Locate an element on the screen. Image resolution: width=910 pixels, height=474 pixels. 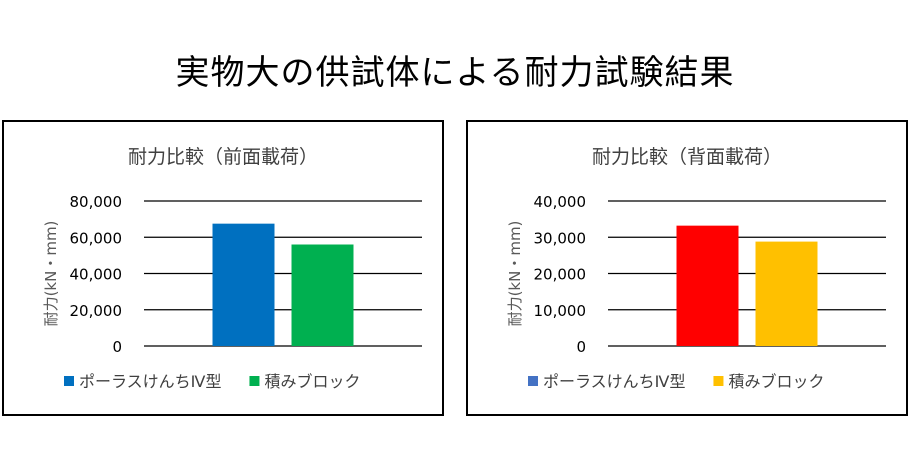
y-tick-label: 60,000 is located at coordinates (96, 238).